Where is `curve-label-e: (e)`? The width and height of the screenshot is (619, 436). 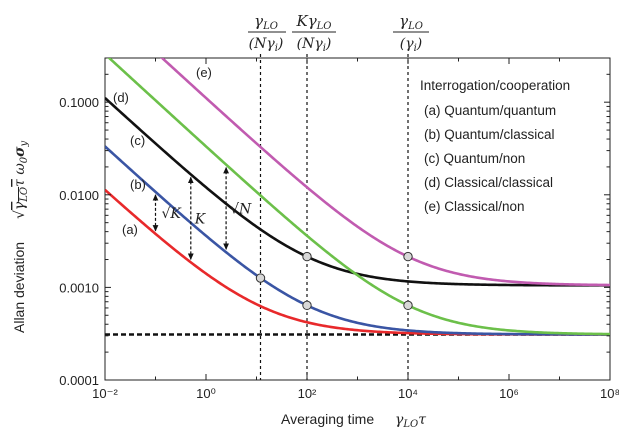
curve-label-e: (e) is located at coordinates (204, 72).